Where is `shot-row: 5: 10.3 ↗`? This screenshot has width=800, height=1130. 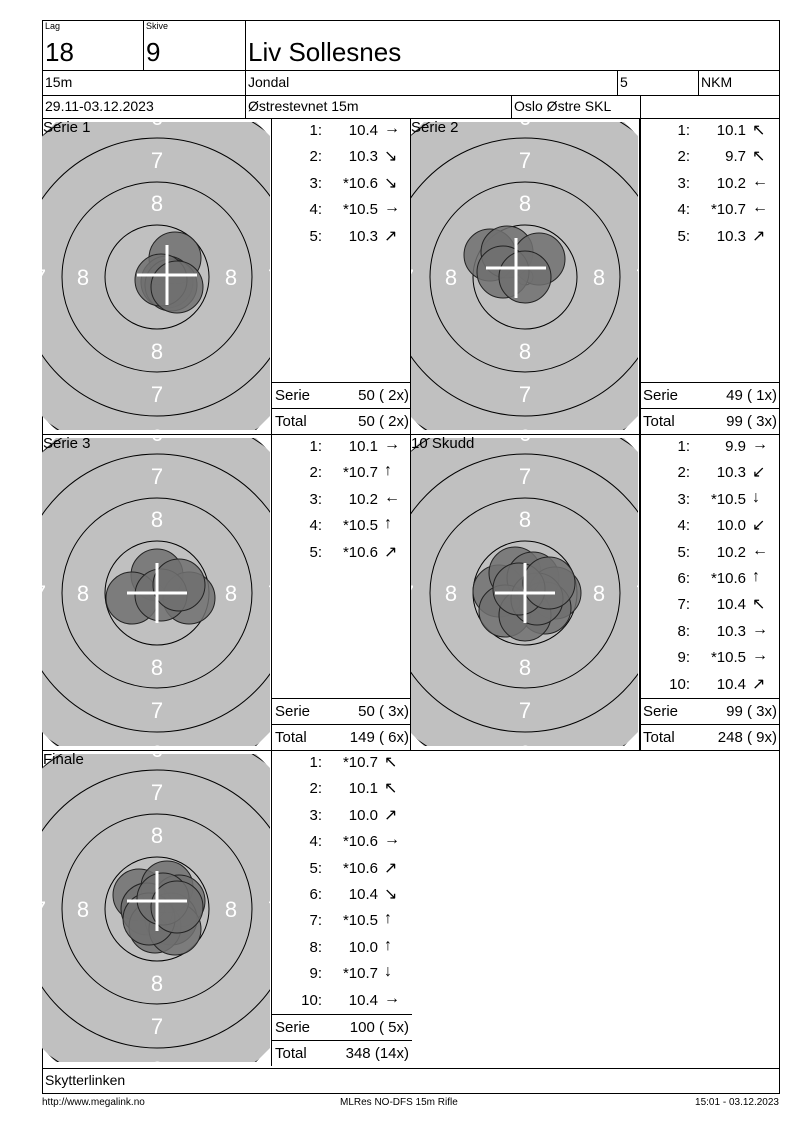
shot-row: 5: 10.3 ↗ is located at coordinates (342, 237).